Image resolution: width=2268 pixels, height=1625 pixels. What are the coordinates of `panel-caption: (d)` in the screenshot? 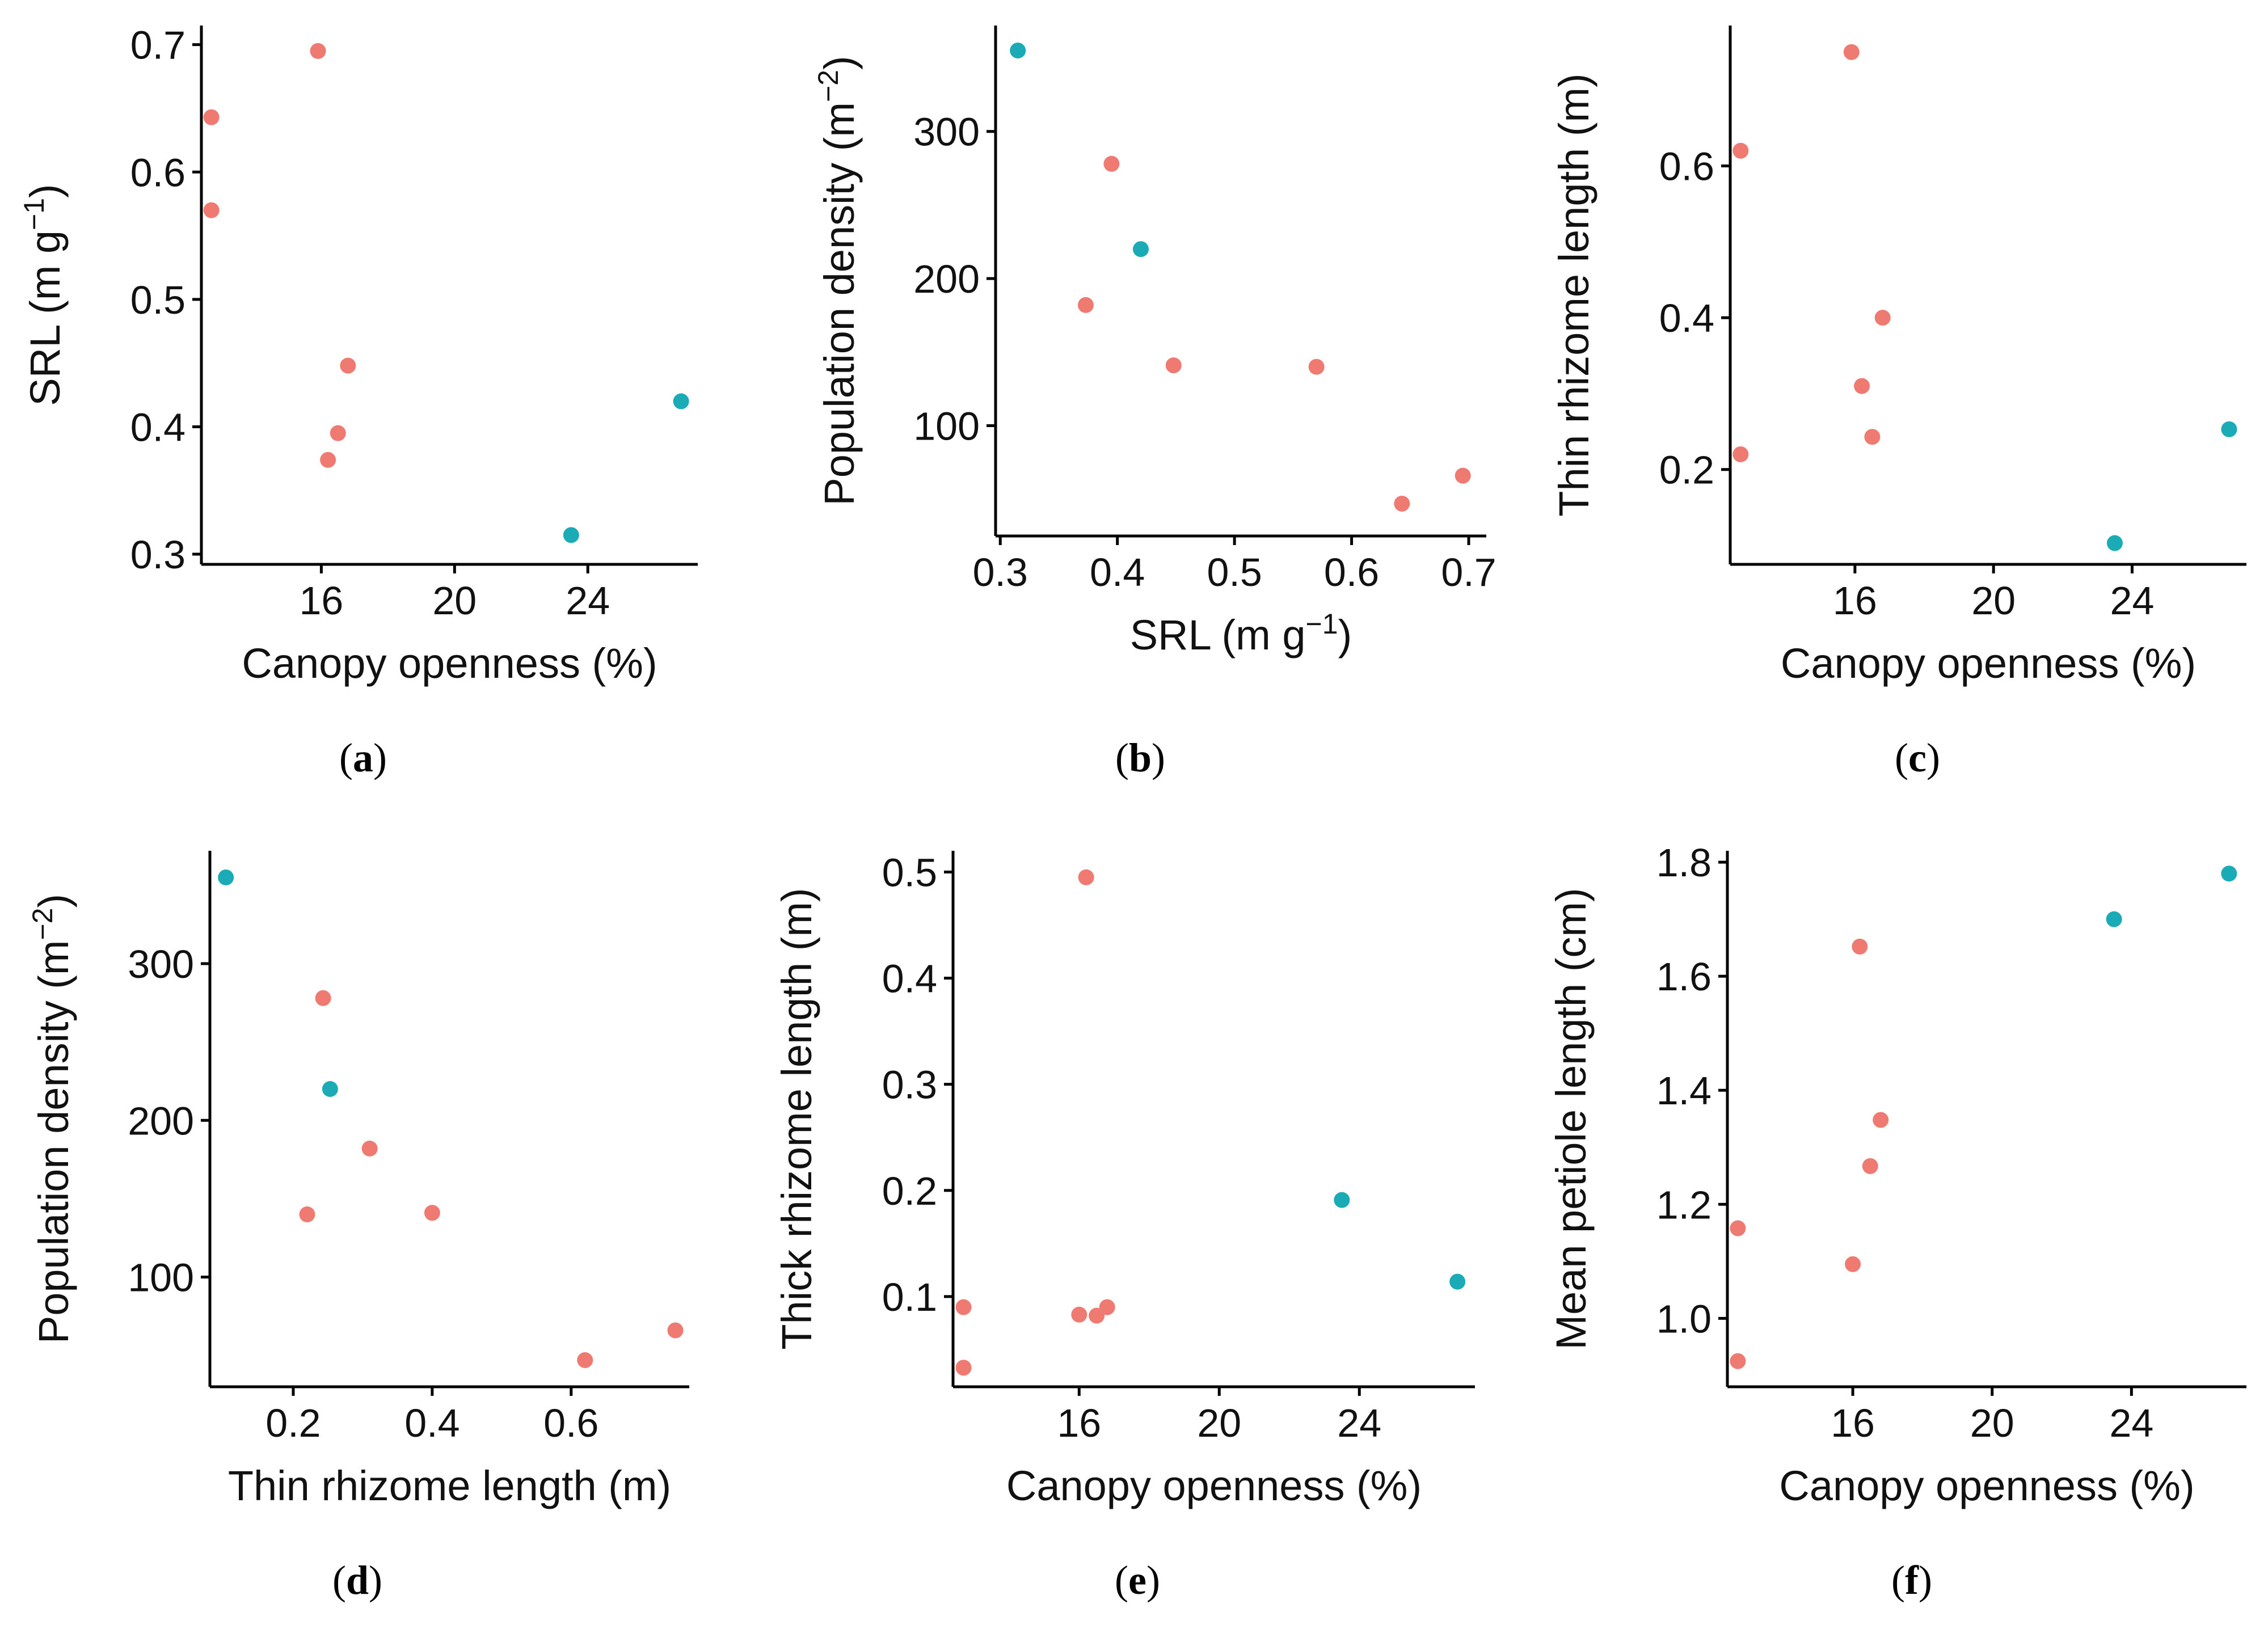 It's located at (357, 1580).